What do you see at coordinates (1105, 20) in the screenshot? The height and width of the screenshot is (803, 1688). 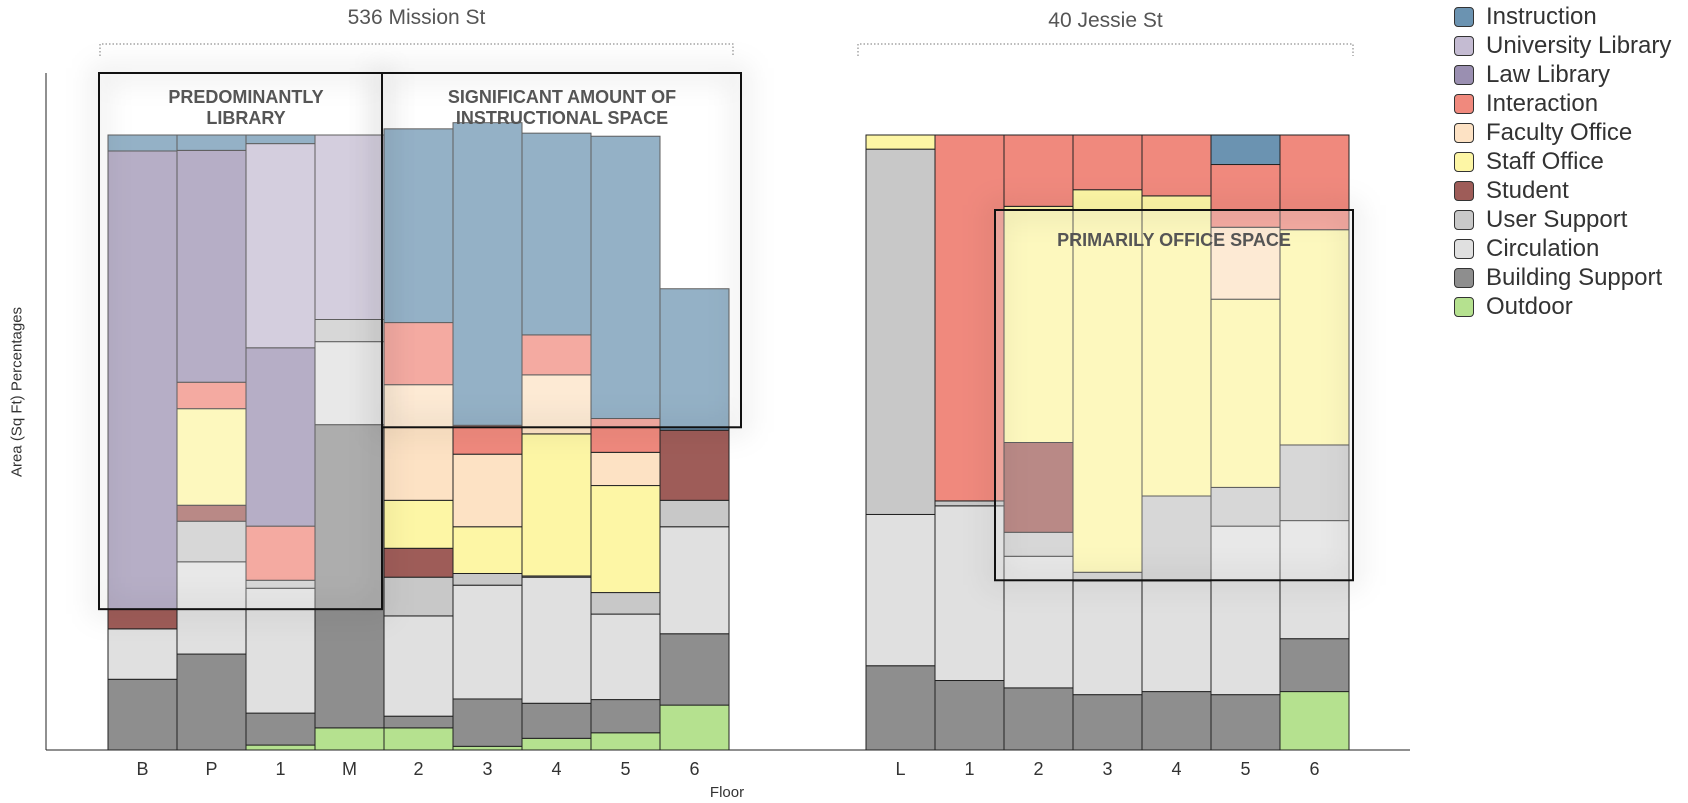 I see `building-label-40-jessie-st: 40 Jessie St` at bounding box center [1105, 20].